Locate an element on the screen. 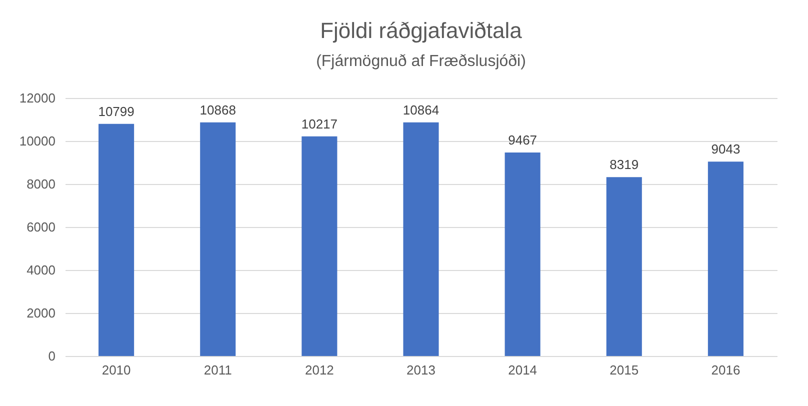  x-tick-label: 2010 is located at coordinates (116, 370).